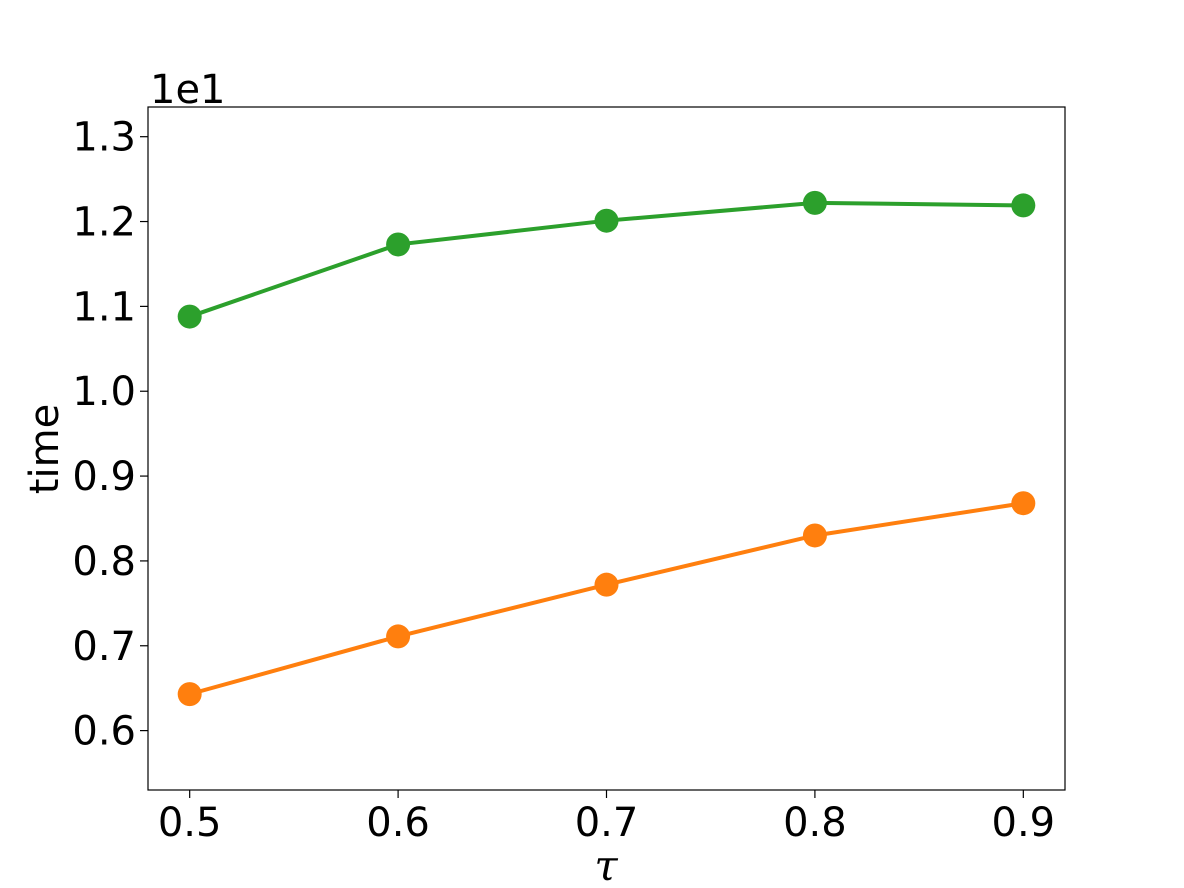 The width and height of the screenshot is (1184, 888). I want to click on y-tick-label: 0.9, so click(104, 477).